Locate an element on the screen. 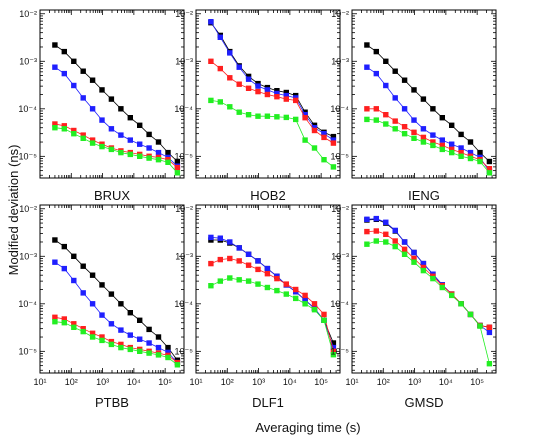 This screenshot has width=550, height=446. panel-title: BRUX is located at coordinates (112, 195).